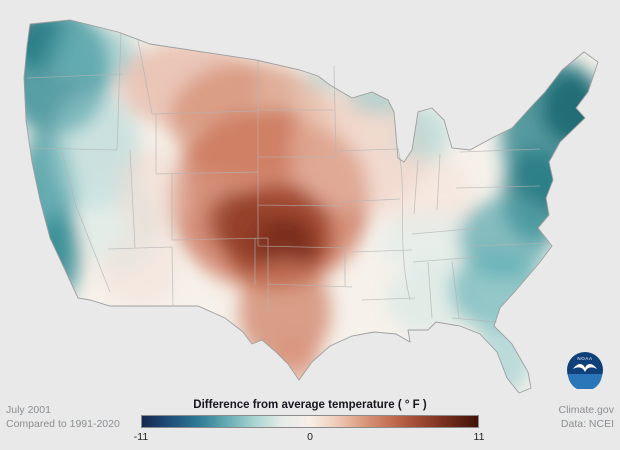  I want to click on noaa-logo-icon: NOAA, so click(585, 370).